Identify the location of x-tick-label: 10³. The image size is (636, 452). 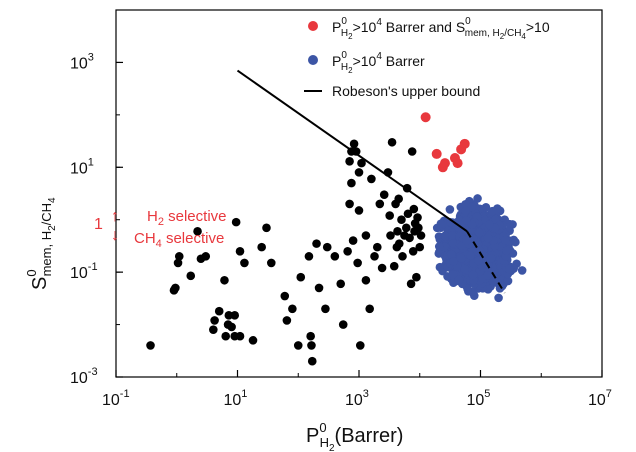
(357, 398).